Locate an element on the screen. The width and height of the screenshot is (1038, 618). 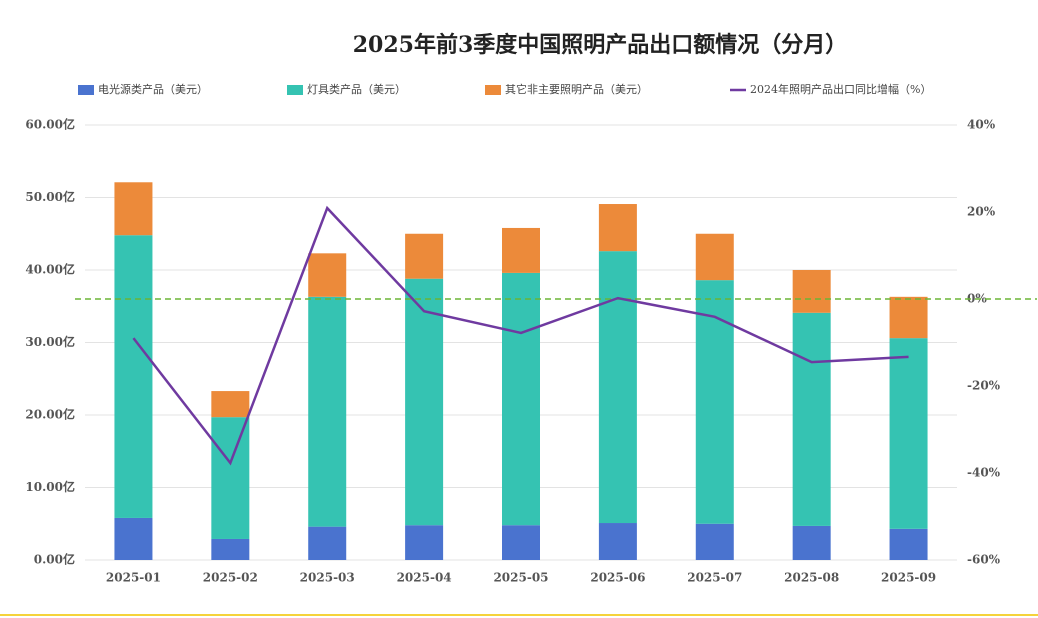
legend-label: 其它非主要照明产品（美元） is located at coordinates (576, 89).